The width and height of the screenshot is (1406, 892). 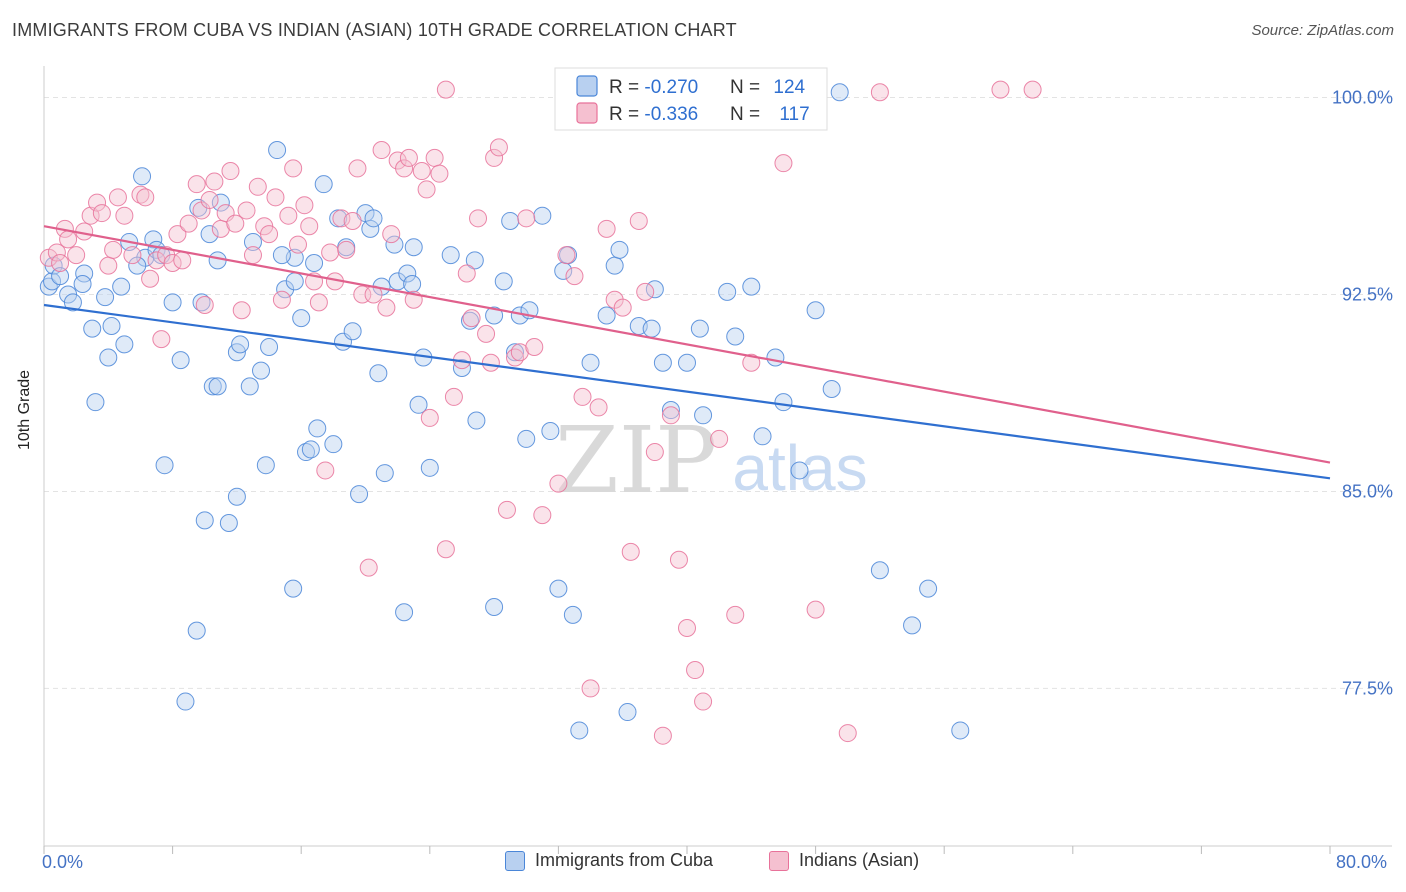 I want to click on y-tick-label-0: 77.5%, so click(x=1367, y=688).